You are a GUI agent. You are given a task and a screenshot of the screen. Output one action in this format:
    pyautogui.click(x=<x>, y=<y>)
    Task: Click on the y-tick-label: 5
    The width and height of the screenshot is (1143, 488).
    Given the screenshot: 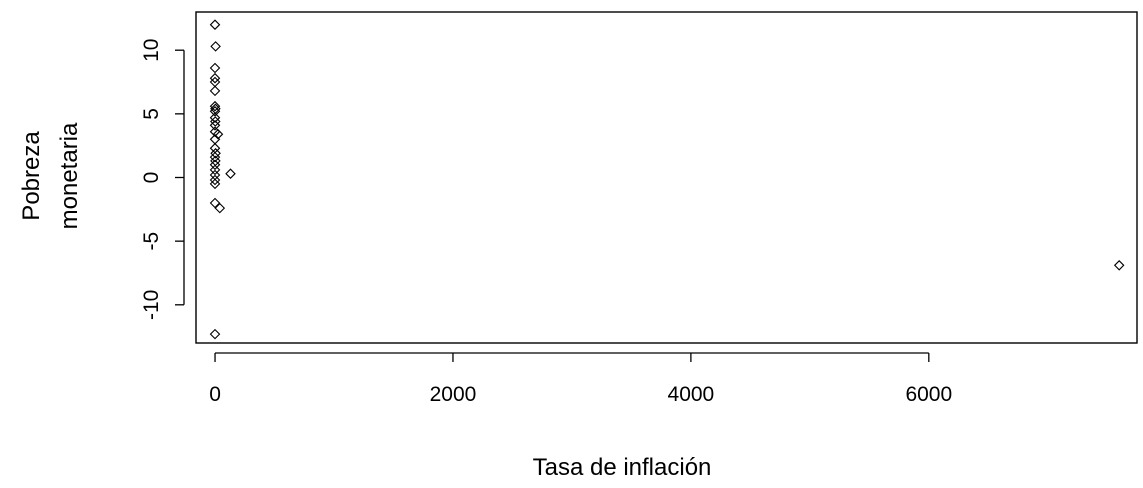 What is the action you would take?
    pyautogui.click(x=151, y=114)
    